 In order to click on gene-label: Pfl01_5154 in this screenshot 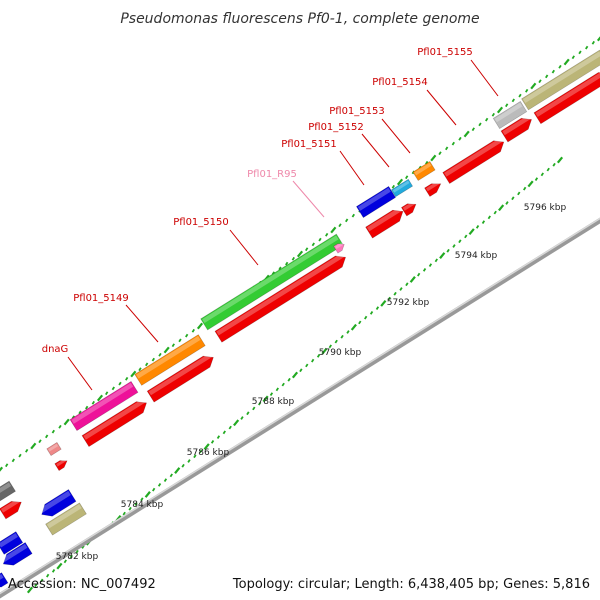, I will do `click(400, 82)`.